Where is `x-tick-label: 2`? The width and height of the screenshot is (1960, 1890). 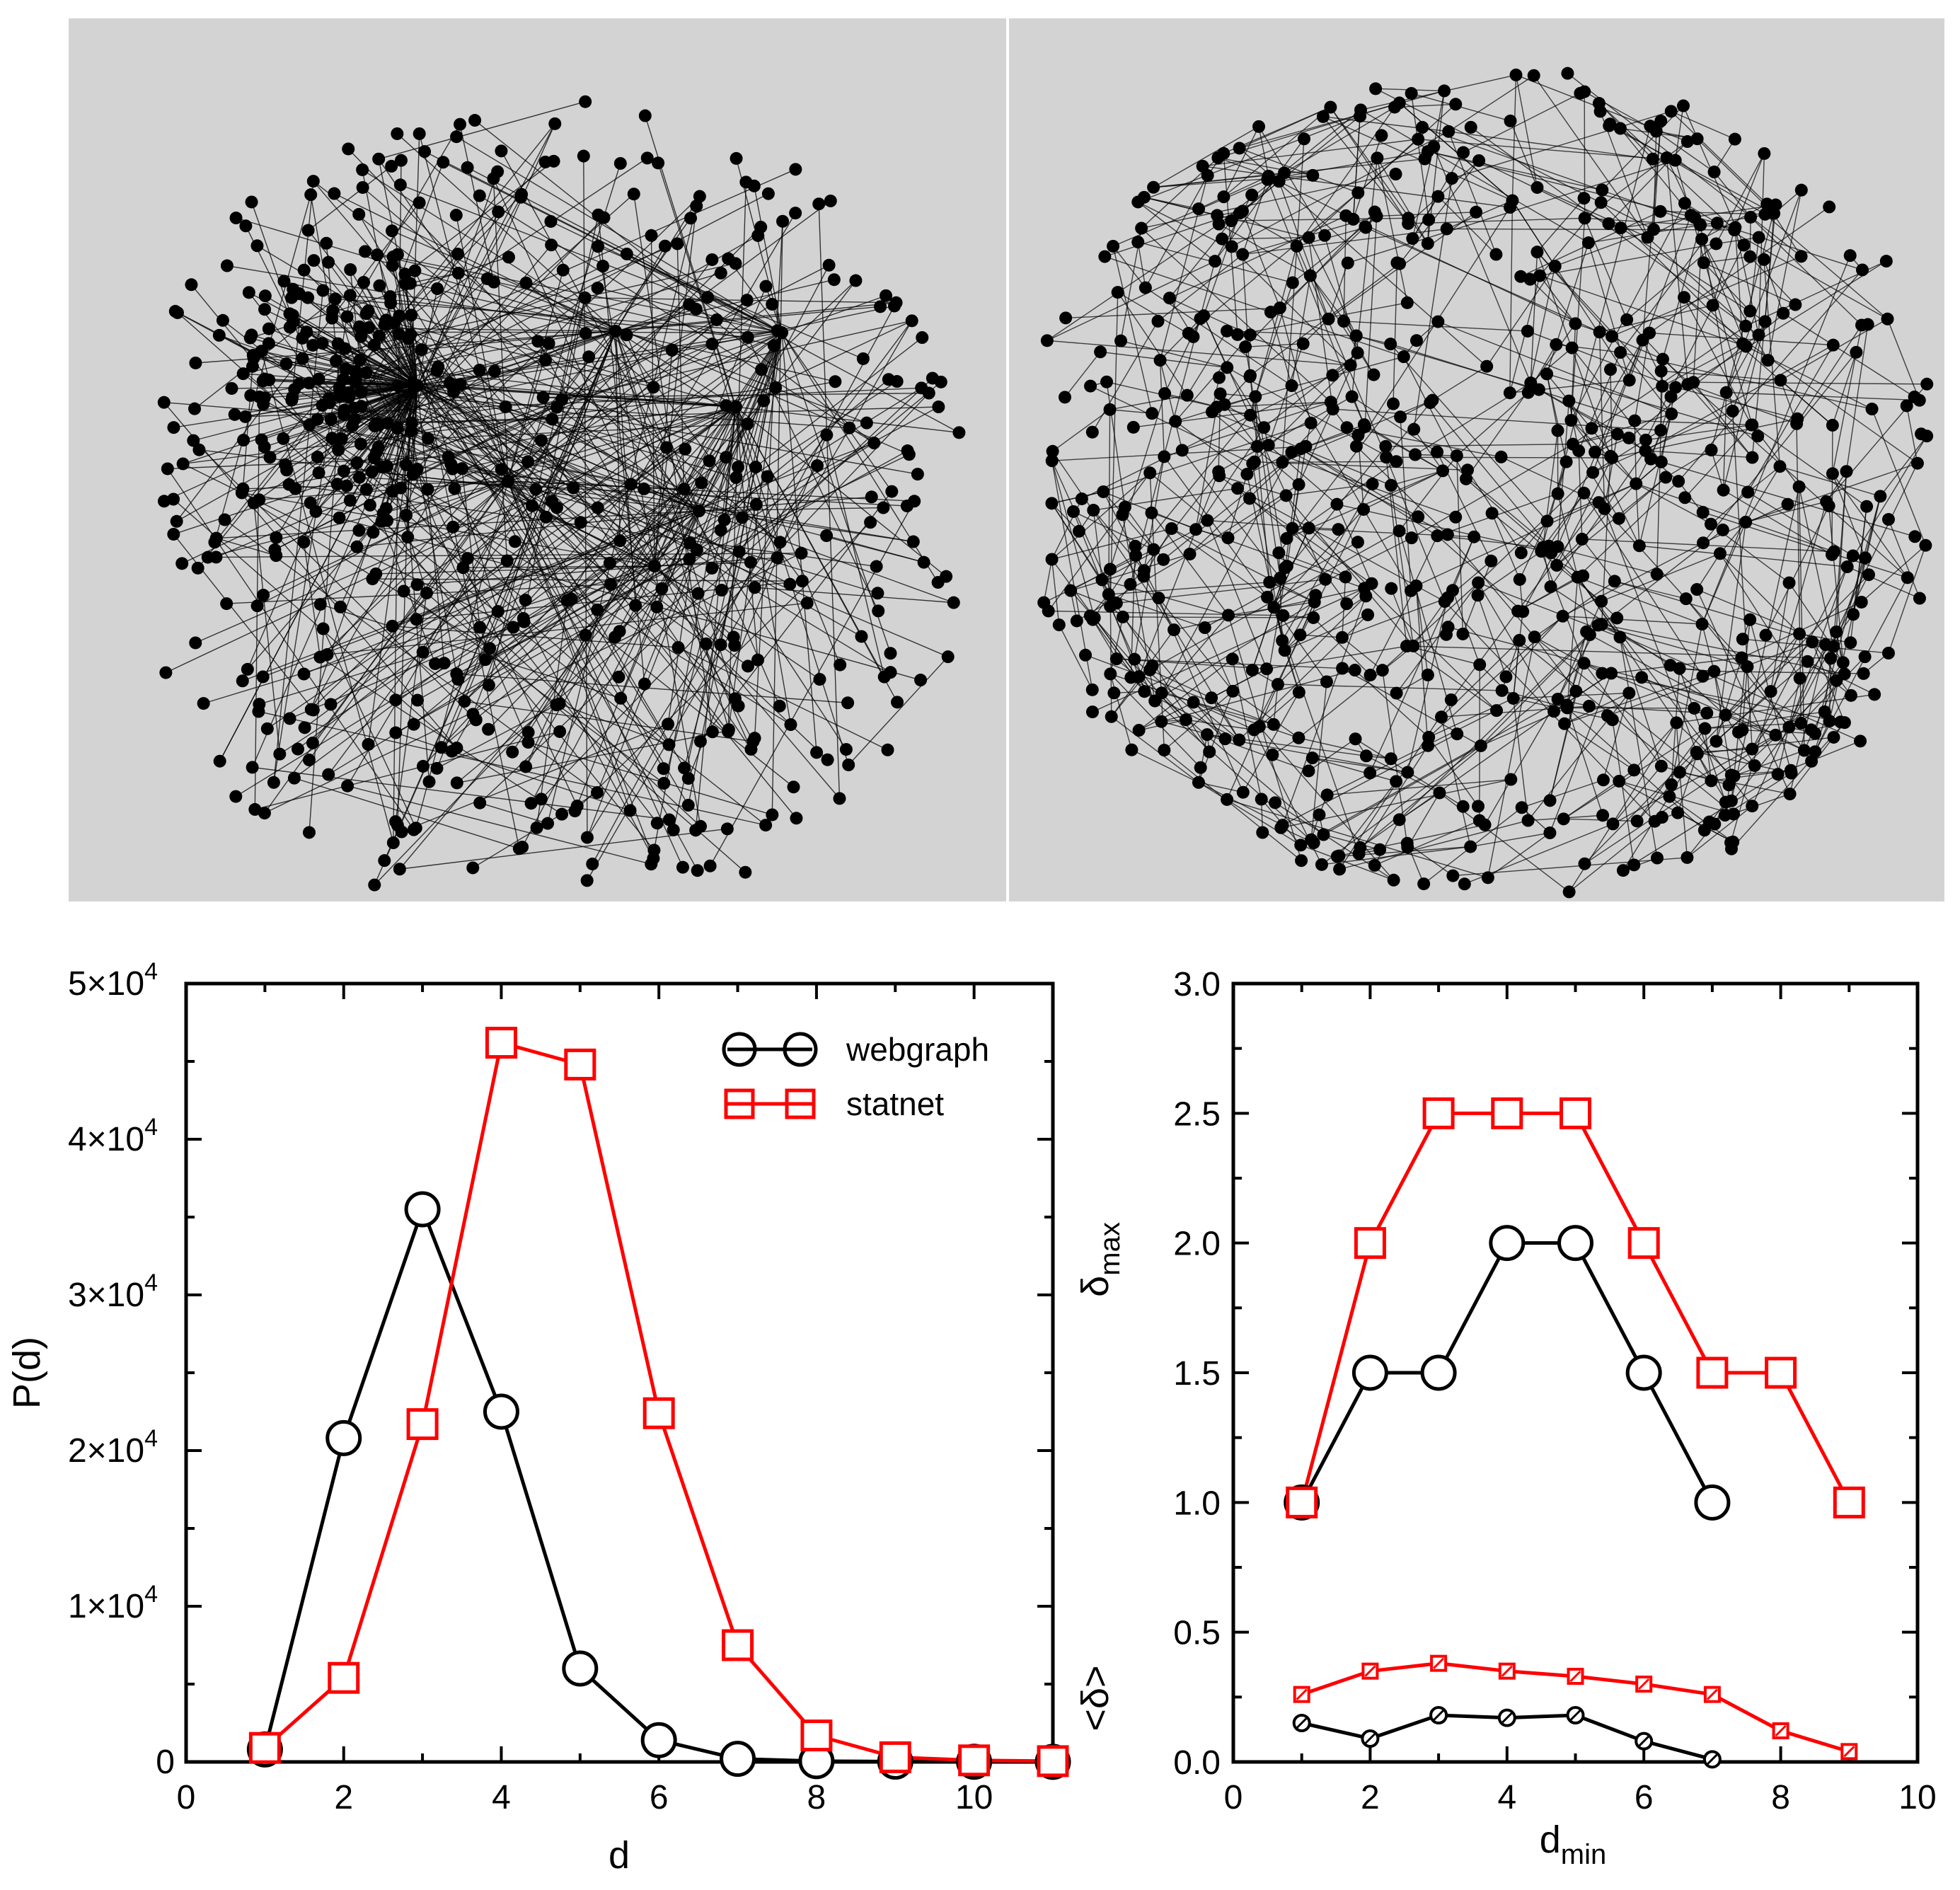
x-tick-label: 2 is located at coordinates (1370, 1797).